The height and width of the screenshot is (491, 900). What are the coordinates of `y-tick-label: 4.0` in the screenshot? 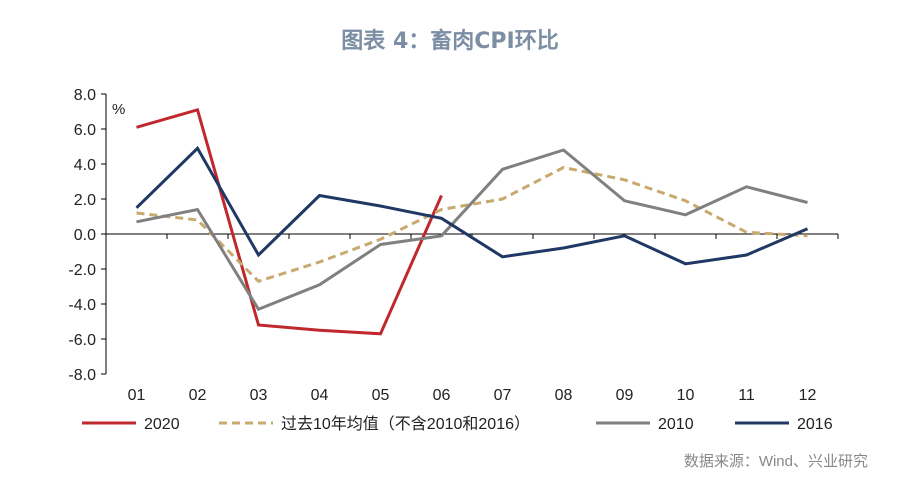 It's located at (85, 165).